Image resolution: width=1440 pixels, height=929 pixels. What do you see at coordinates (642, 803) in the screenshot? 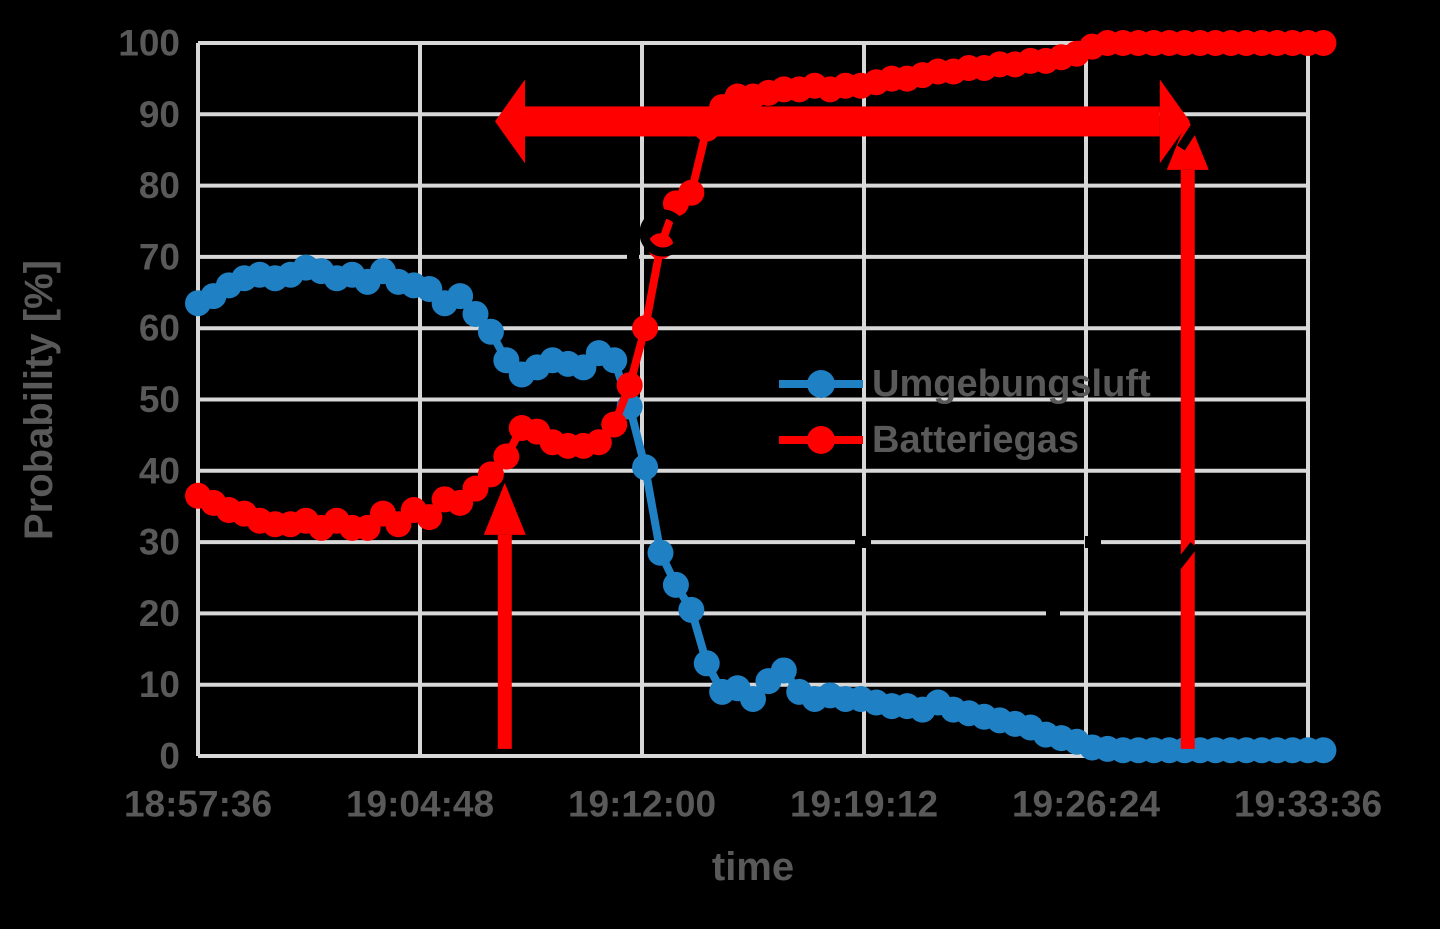
I see `x-tick-19:12:00: 19:12:00` at bounding box center [642, 803].